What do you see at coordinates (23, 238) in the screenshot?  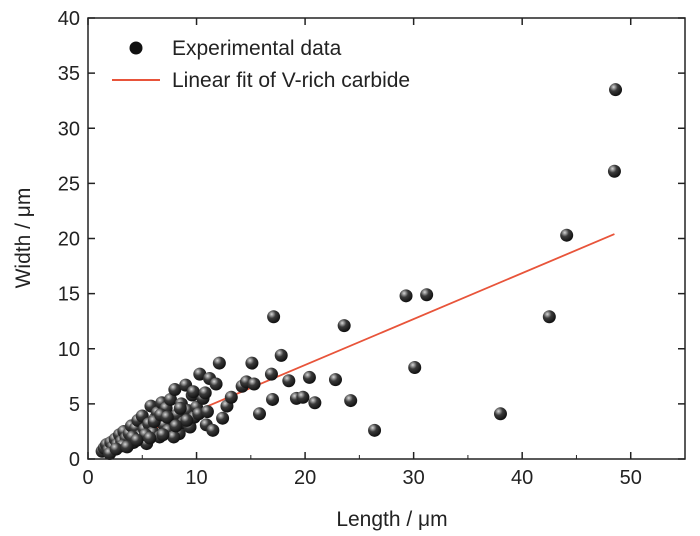 I see `y-axis-label: Width / μm` at bounding box center [23, 238].